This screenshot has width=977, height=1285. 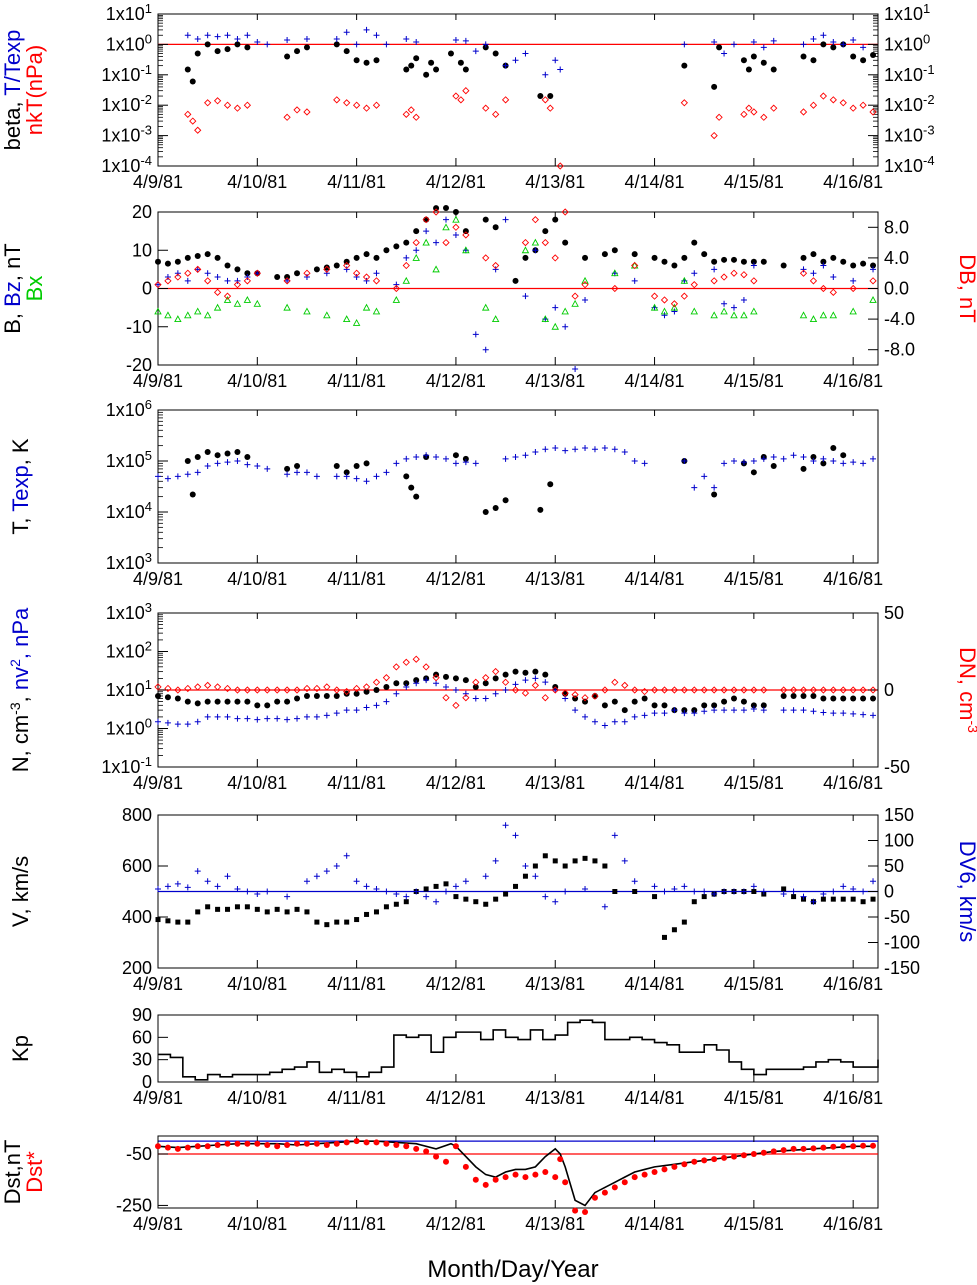 I want to click on y-right-tick-label: -50, so click(x=897, y=917).